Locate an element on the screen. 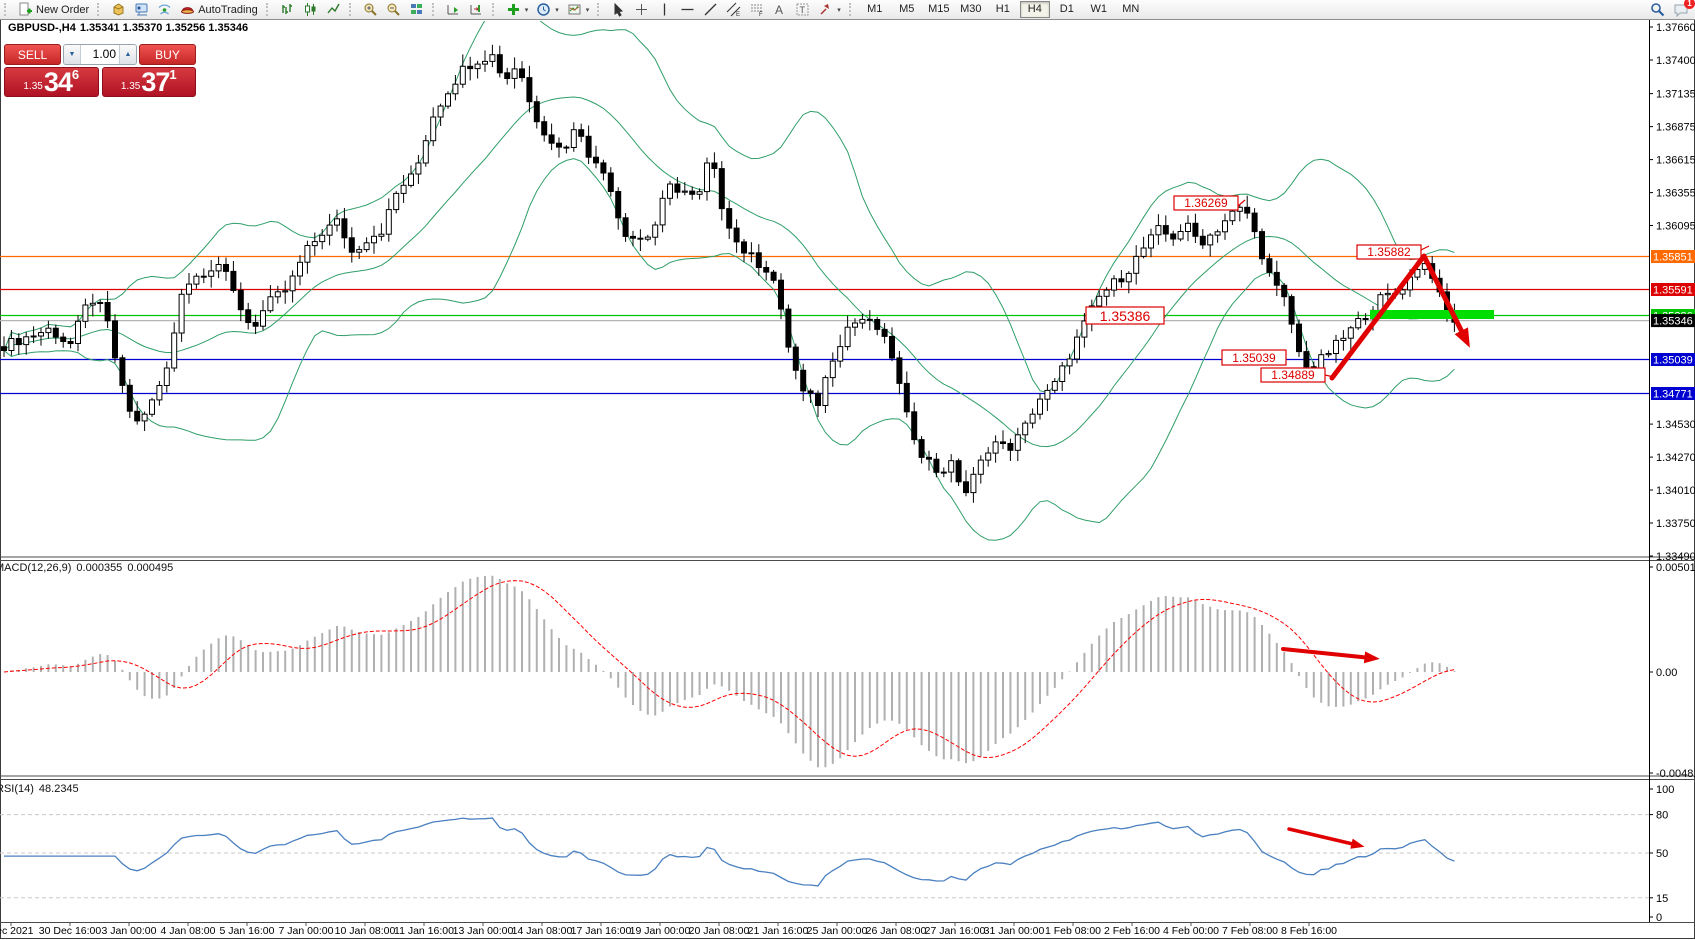  rsi-red-arrow is located at coordinates (1323, 837).